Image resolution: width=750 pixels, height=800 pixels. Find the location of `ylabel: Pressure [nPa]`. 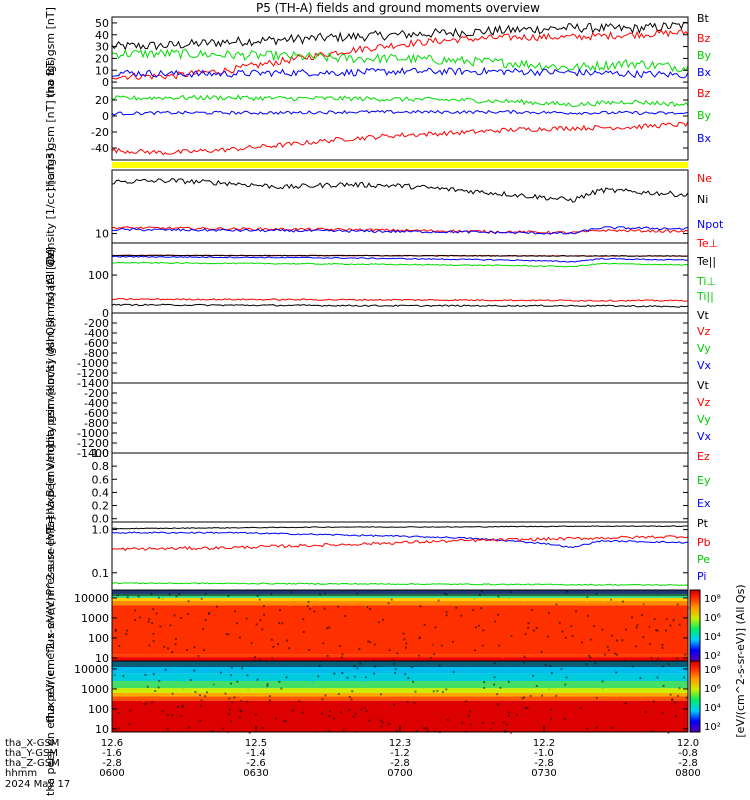

ylabel: Pressure [nPa] is located at coordinates (50, 556).